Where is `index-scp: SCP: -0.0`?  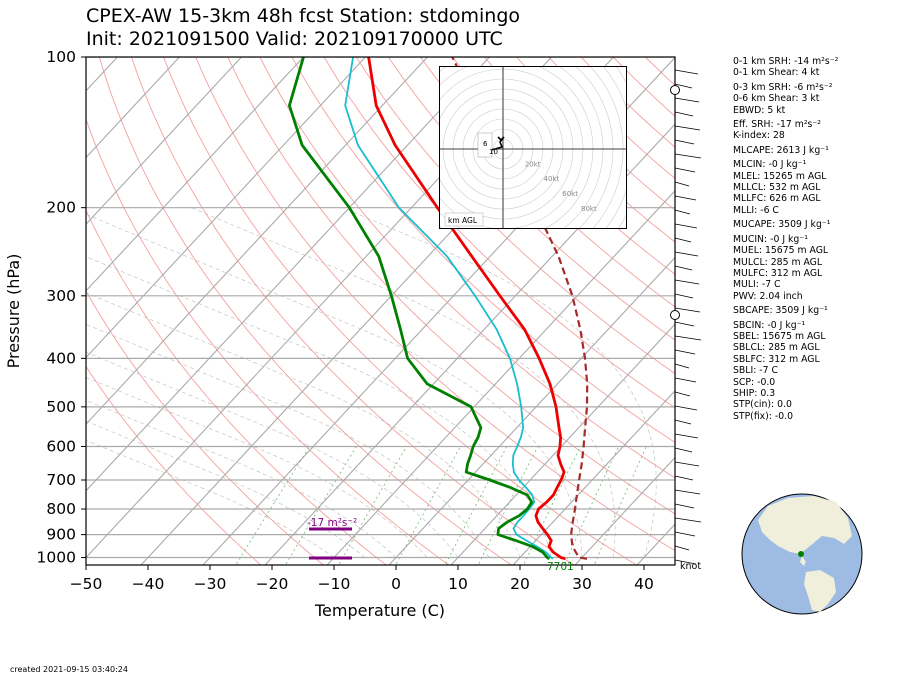
index-scp: SCP: -0.0 is located at coordinates (754, 382).